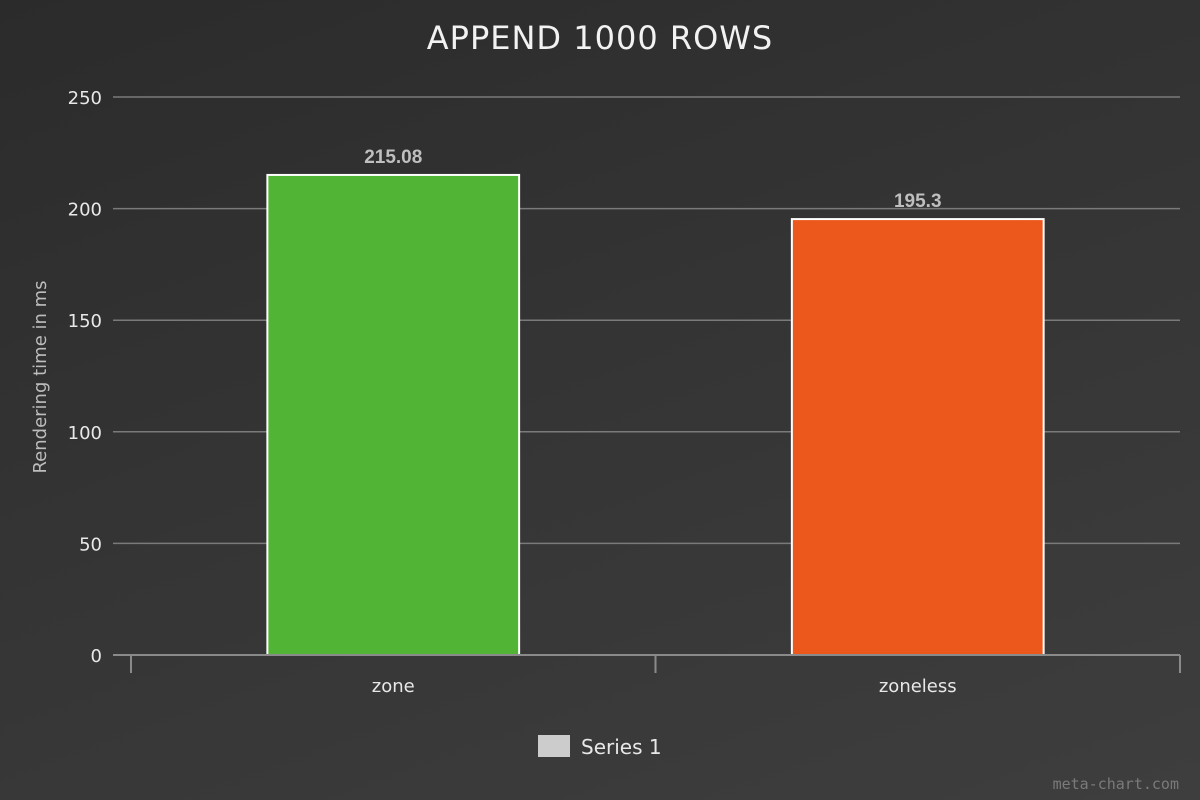 The height and width of the screenshot is (800, 1200). What do you see at coordinates (917, 437) in the screenshot?
I see `bar-zoneless` at bounding box center [917, 437].